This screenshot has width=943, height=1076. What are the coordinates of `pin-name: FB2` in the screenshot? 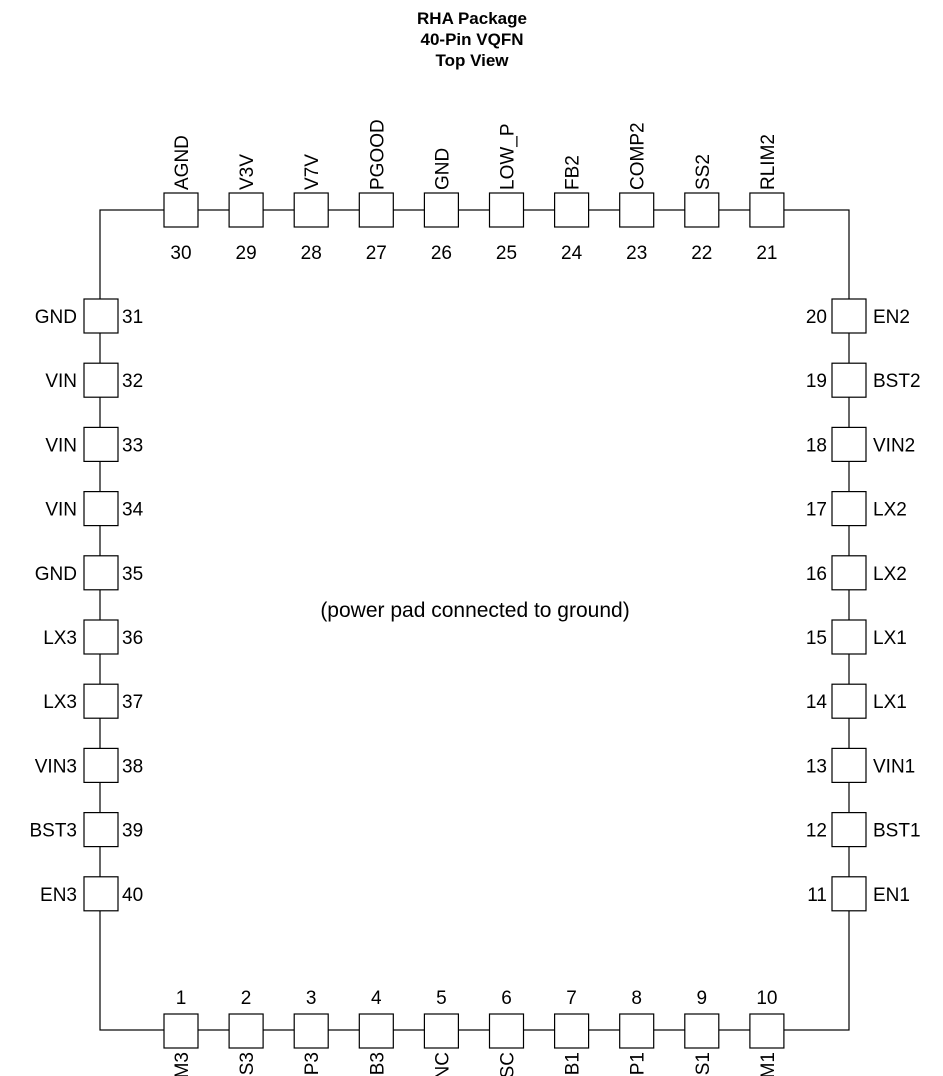 It's located at (573, 172).